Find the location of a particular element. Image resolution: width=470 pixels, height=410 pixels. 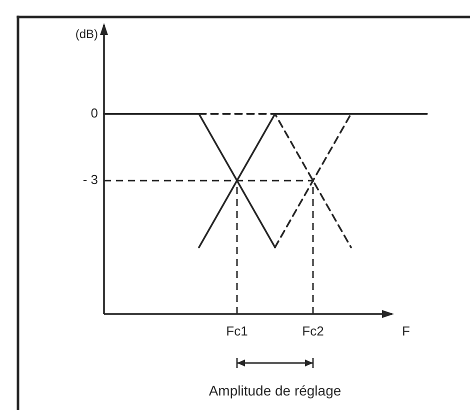

text: Amplitude de réglage is located at coordinates (275, 390).